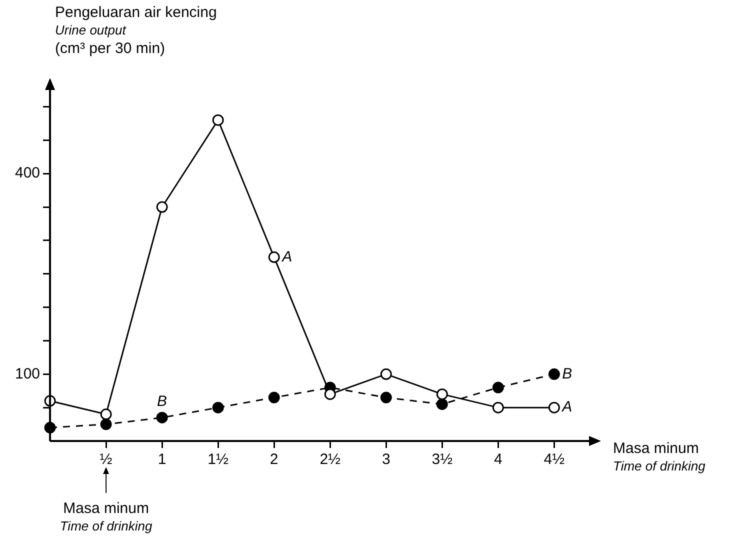 Image resolution: width=731 pixels, height=542 pixels. I want to click on x-tick-label: 2½, so click(331, 459).